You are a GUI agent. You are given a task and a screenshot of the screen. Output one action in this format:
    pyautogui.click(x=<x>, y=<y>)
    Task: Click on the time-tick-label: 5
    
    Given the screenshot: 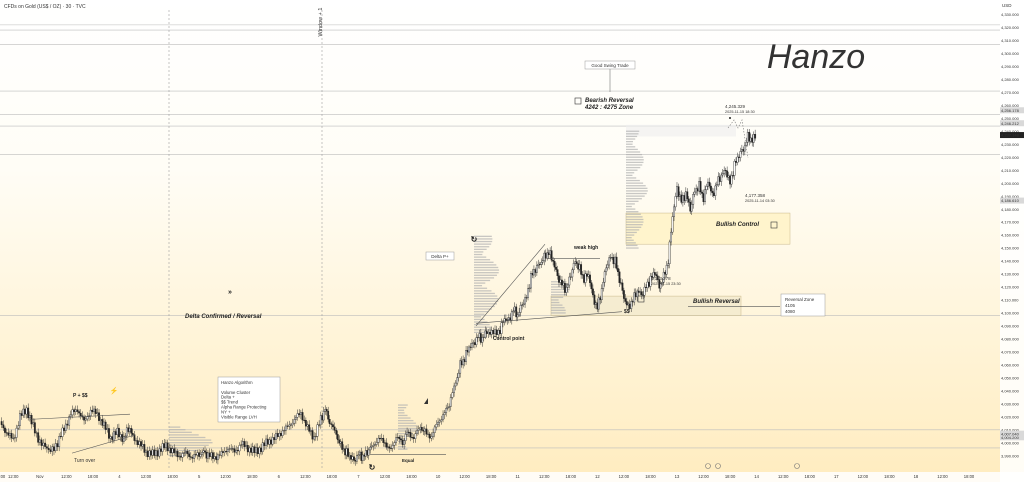 What is the action you would take?
    pyautogui.click(x=199, y=476)
    